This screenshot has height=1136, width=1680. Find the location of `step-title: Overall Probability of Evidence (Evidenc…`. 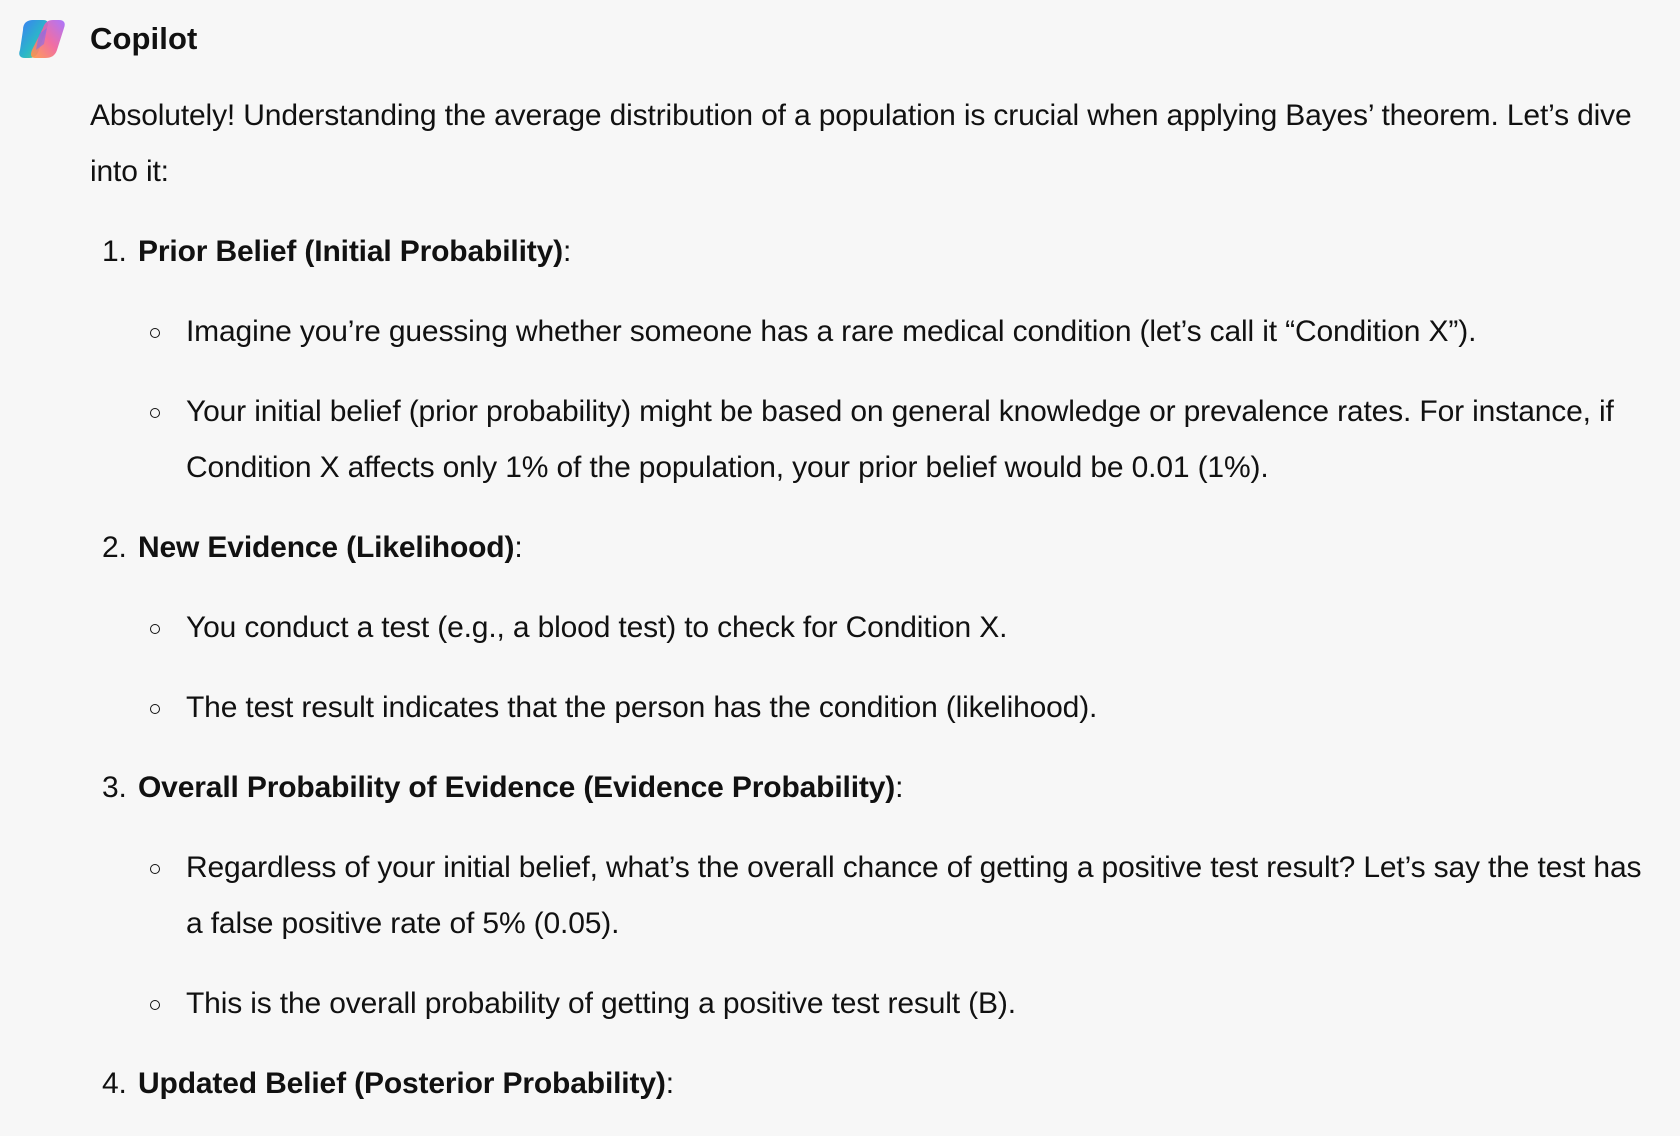

step-title: Overall Probability of Evidence (Evidenc… is located at coordinates (517, 787).